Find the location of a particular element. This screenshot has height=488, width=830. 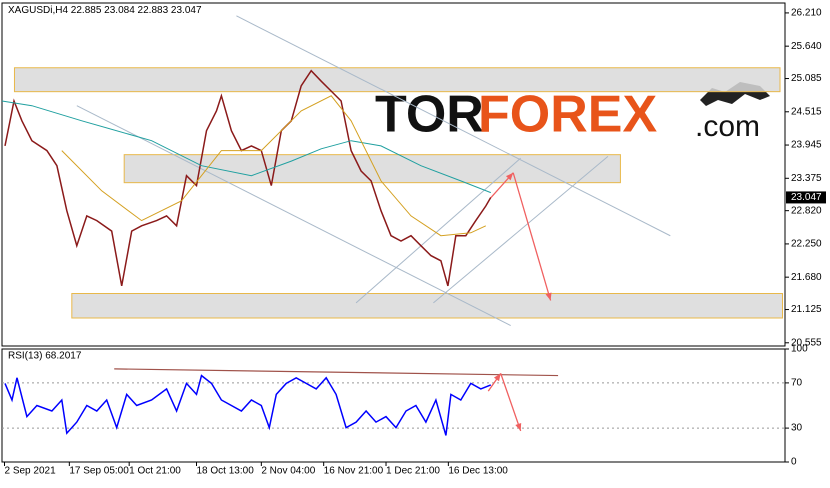

open: 22.885 is located at coordinates (86, 10).